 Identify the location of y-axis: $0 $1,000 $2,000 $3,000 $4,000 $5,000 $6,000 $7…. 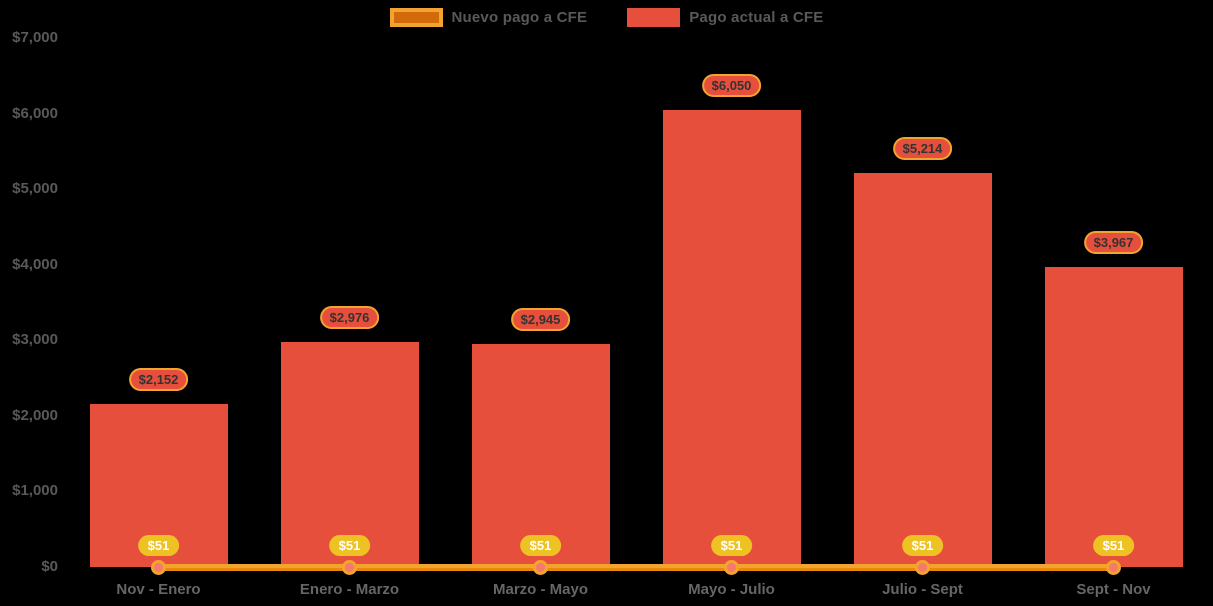
(29, 303).